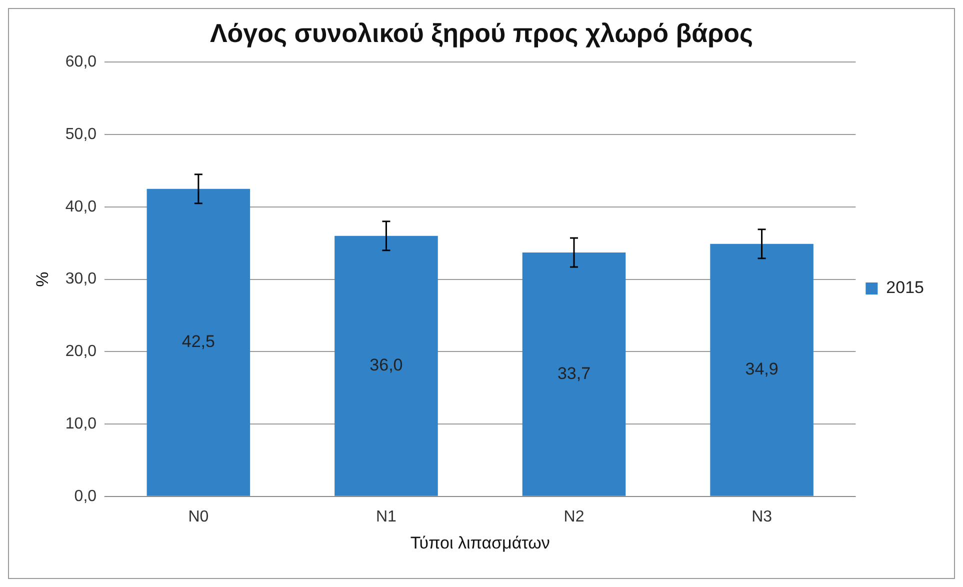  I want to click on y-tick-label: 50,0, so click(81, 134).